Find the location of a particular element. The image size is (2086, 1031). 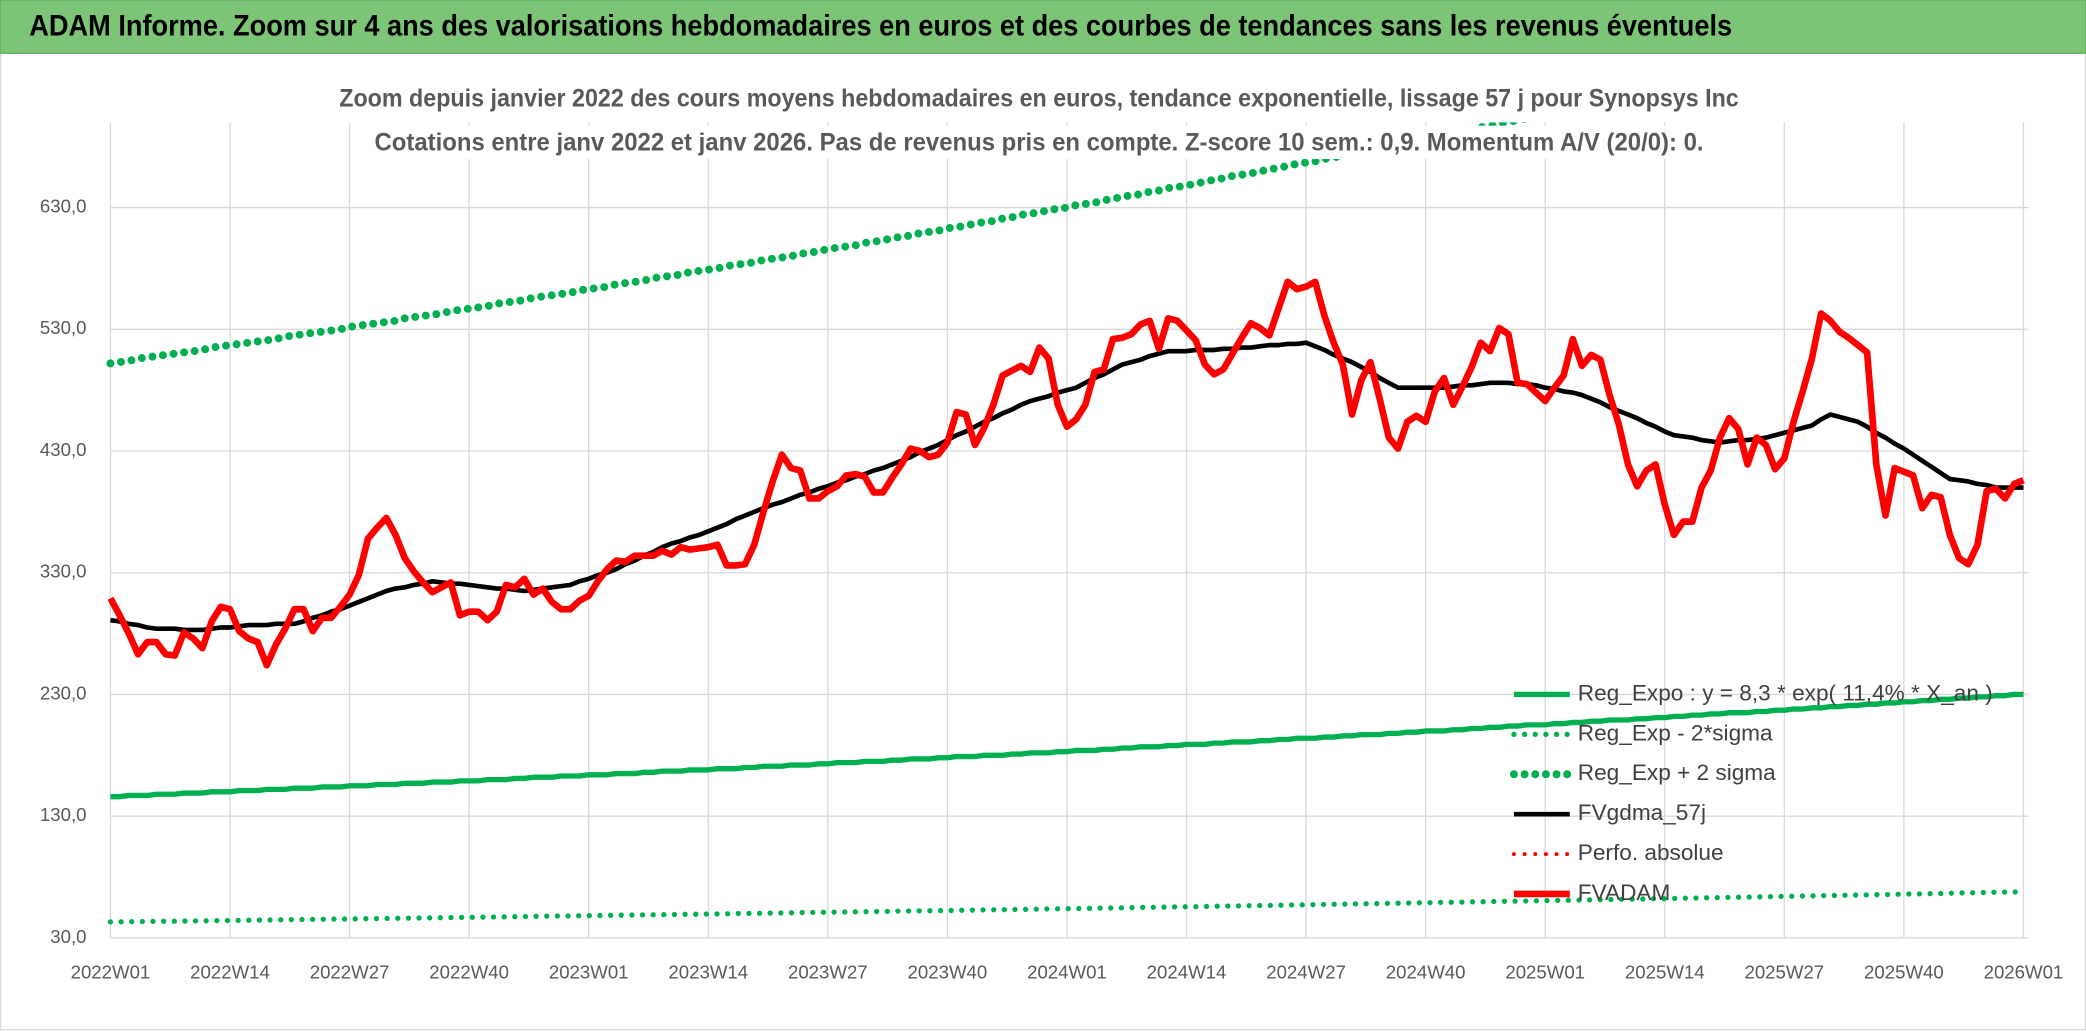

x-tick-label: 2024W01 is located at coordinates (1067, 972).